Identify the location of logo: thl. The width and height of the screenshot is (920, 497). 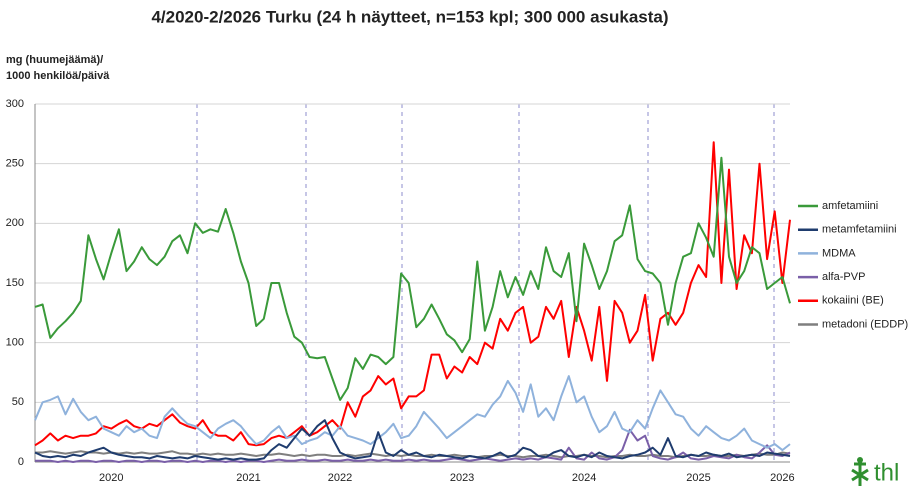
(875, 471).